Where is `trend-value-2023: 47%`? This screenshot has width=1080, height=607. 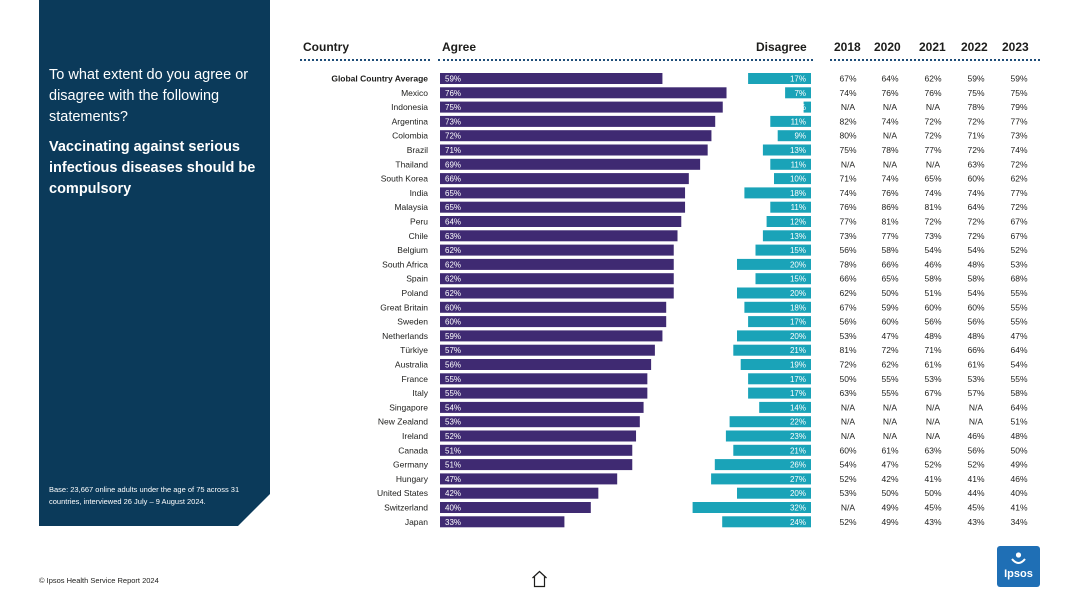 trend-value-2023: 47% is located at coordinates (1018, 336).